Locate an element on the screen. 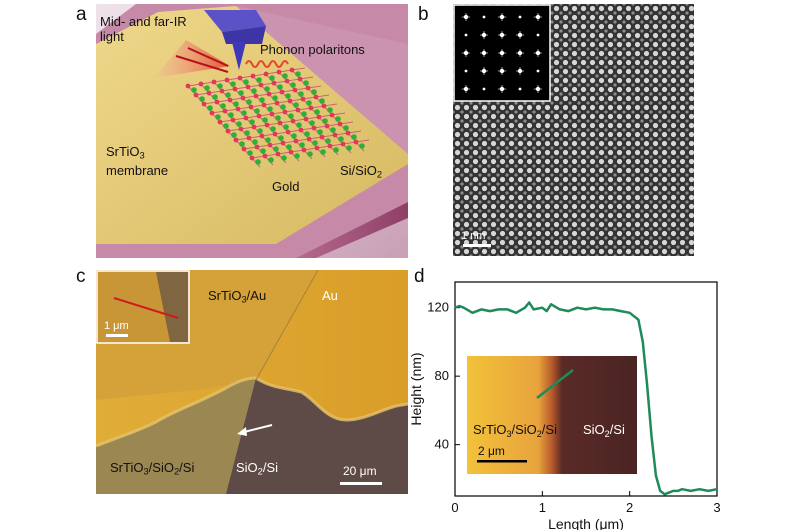 This screenshot has width=800, height=530. edge-arrowhead is located at coordinates (242, 431).